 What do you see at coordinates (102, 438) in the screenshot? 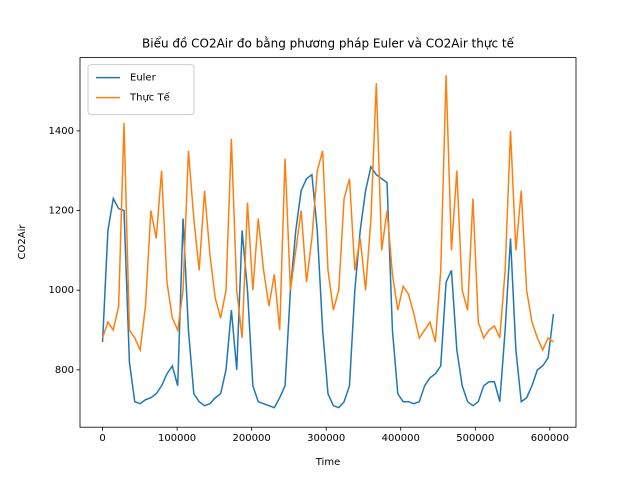
I see `x-tick-label: 0` at bounding box center [102, 438].